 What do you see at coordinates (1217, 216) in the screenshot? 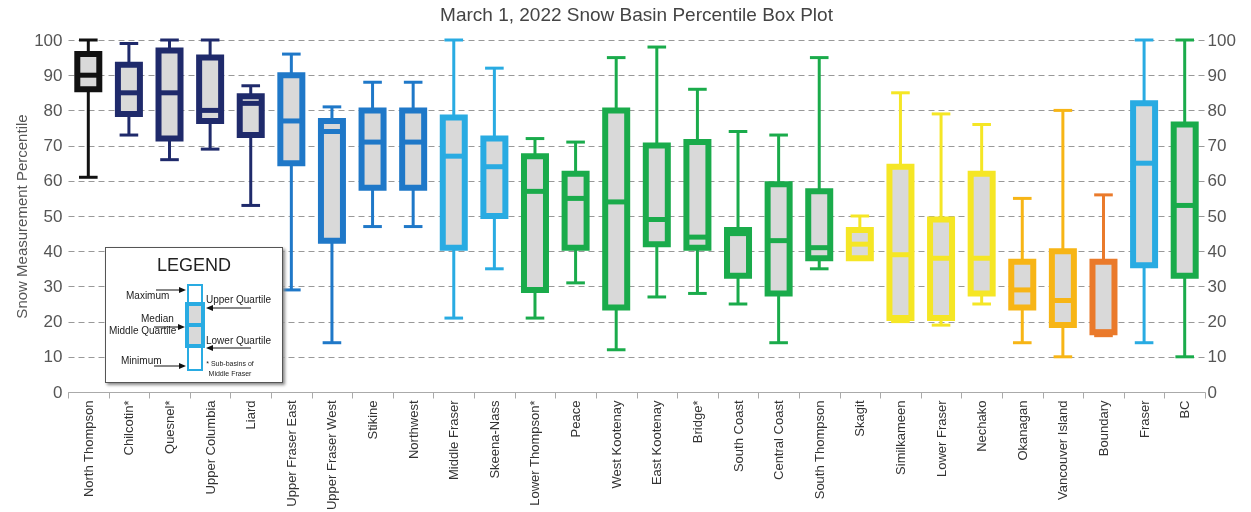
I see `y2-tick-label: 50` at bounding box center [1217, 216].